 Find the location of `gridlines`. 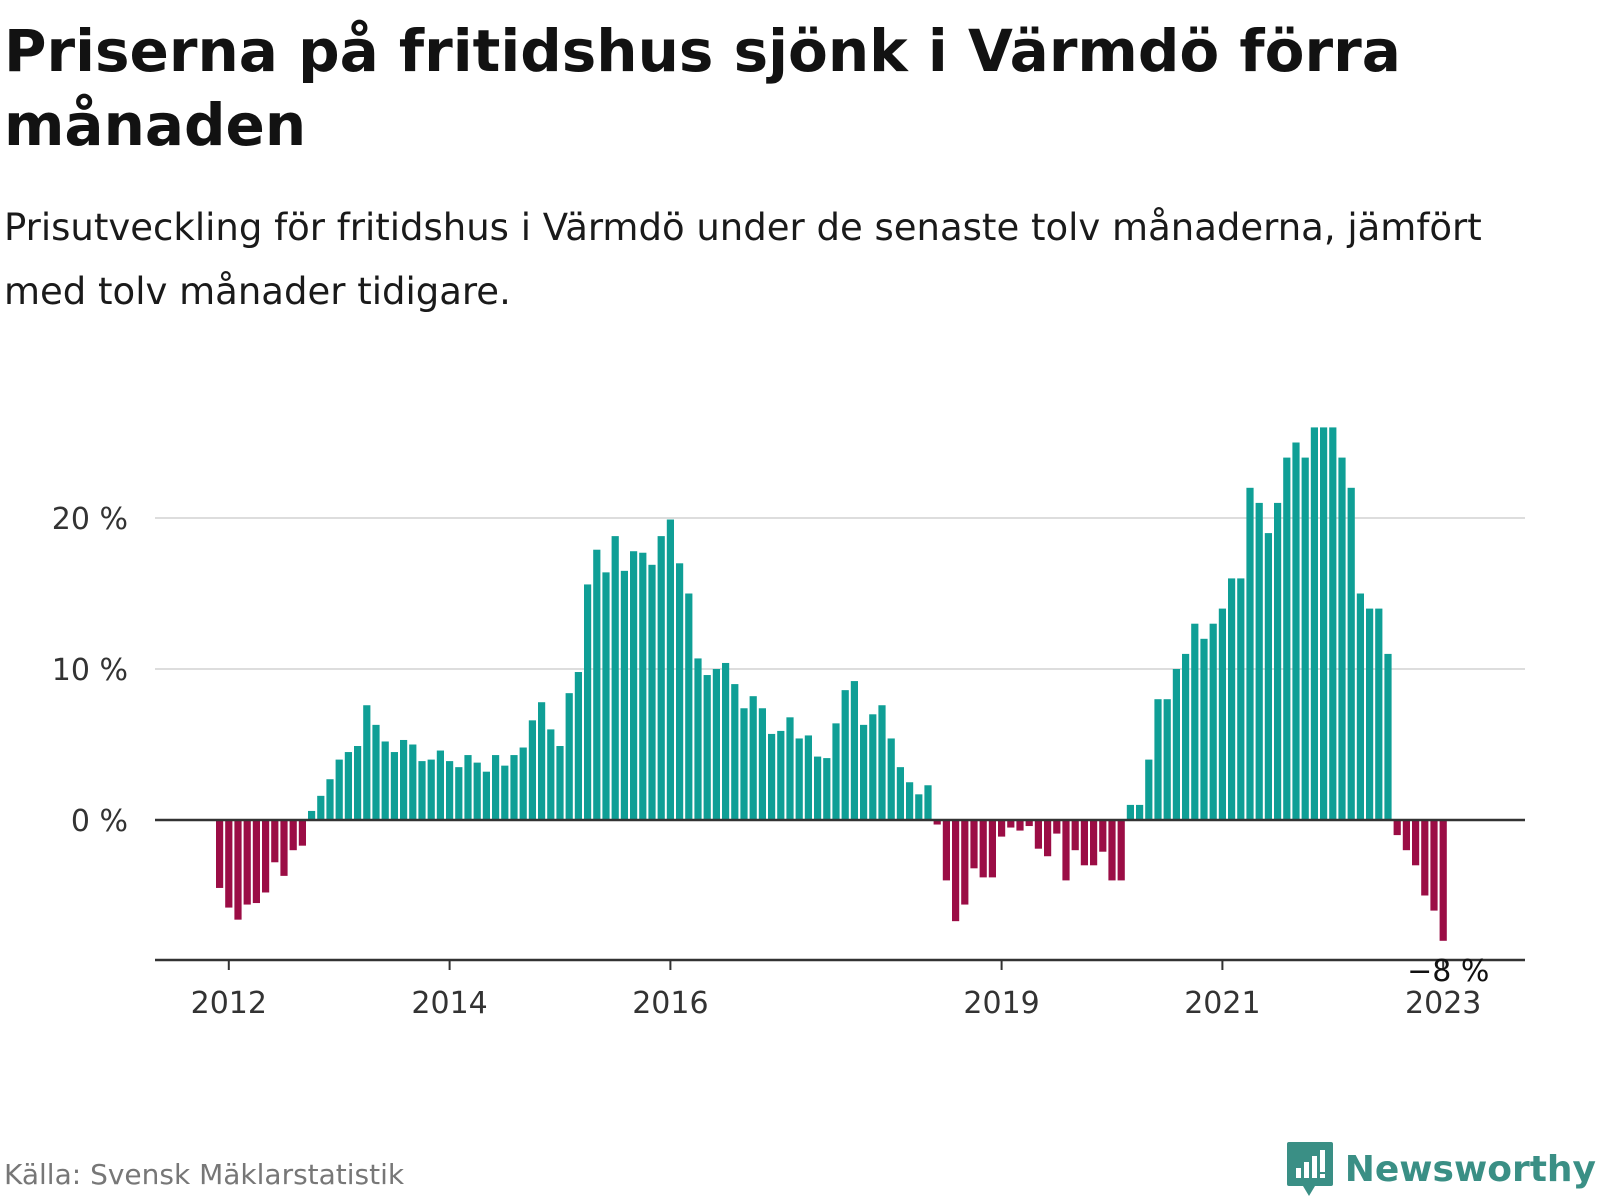

gridlines is located at coordinates (840, 593).